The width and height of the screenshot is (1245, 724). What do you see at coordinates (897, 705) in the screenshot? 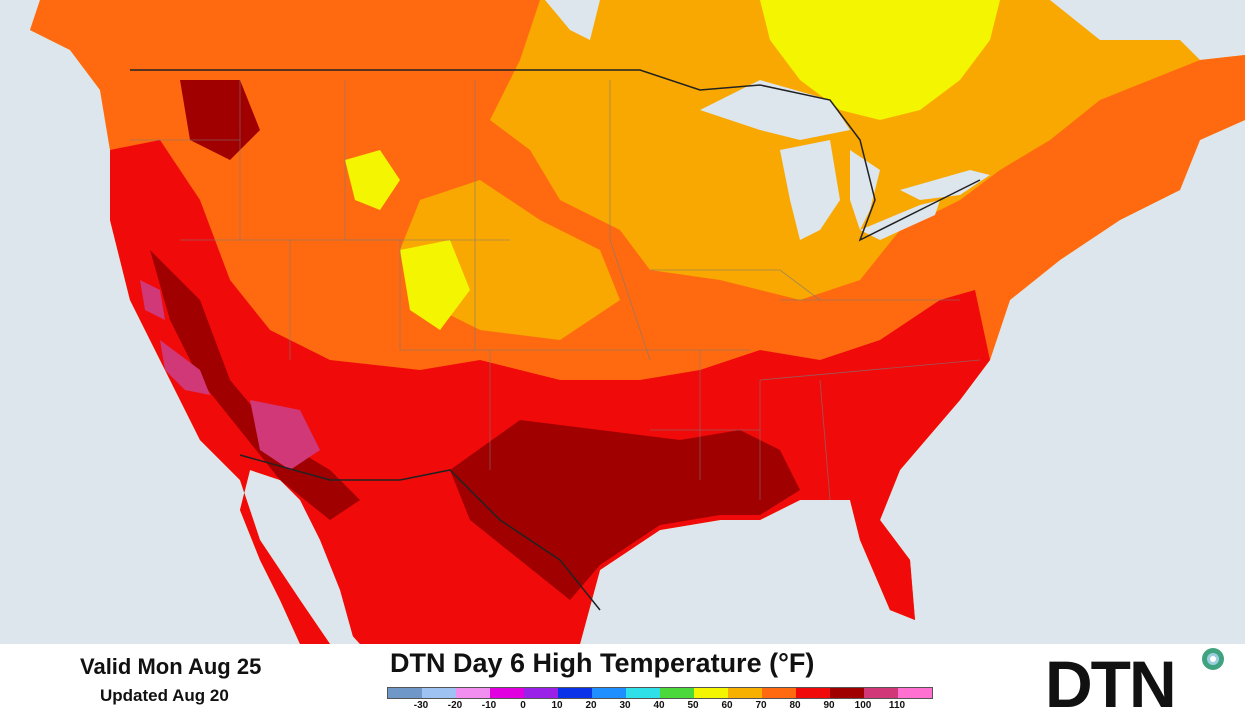
I see `legend-tick-label: 110` at bounding box center [897, 705].